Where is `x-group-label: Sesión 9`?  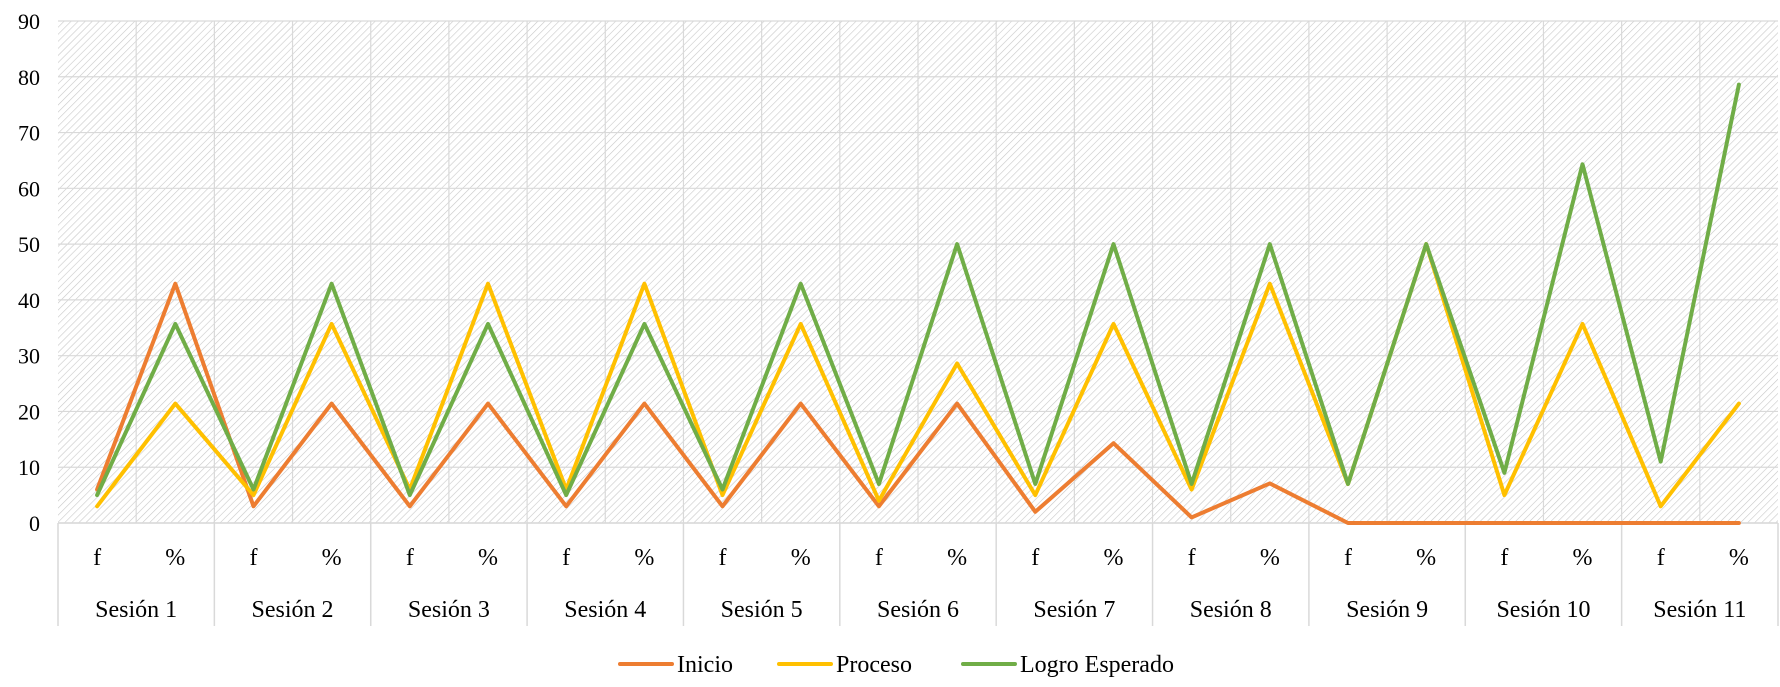
x-group-label: Sesión 9 is located at coordinates (1387, 610).